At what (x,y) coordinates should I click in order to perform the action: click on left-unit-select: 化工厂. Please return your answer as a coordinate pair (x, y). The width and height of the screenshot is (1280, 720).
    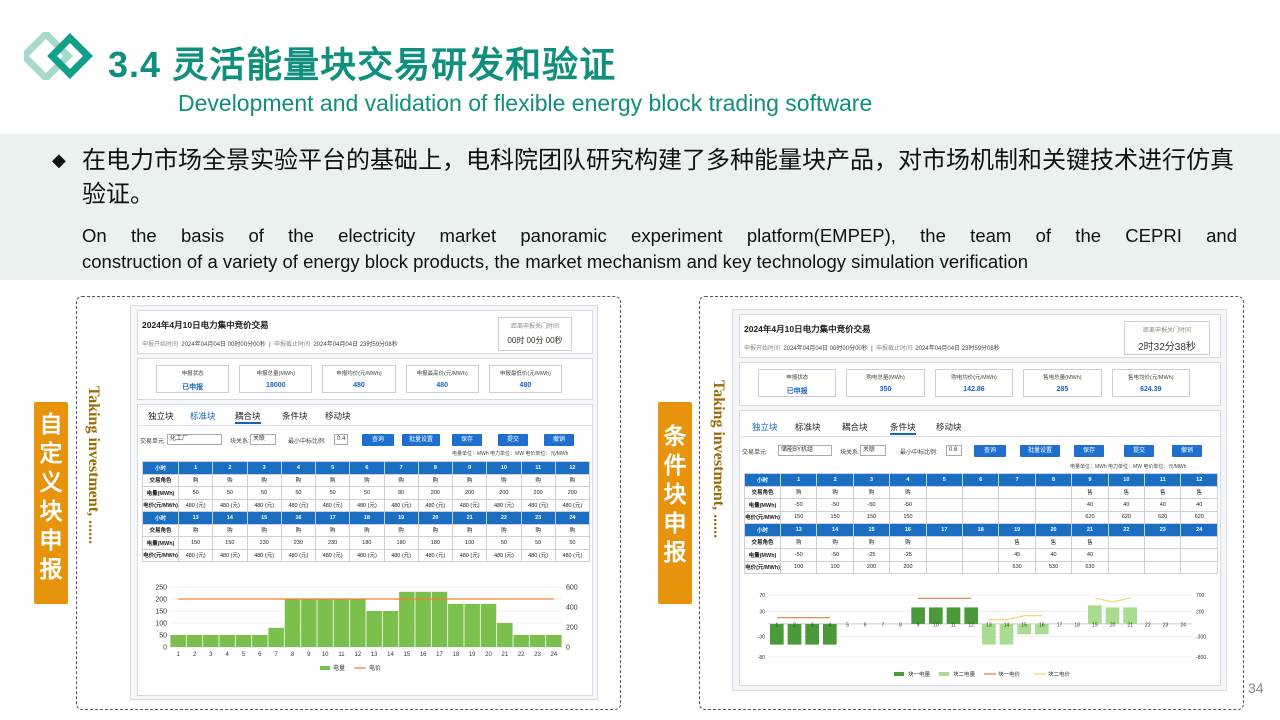
    Looking at the image, I should click on (194, 439).